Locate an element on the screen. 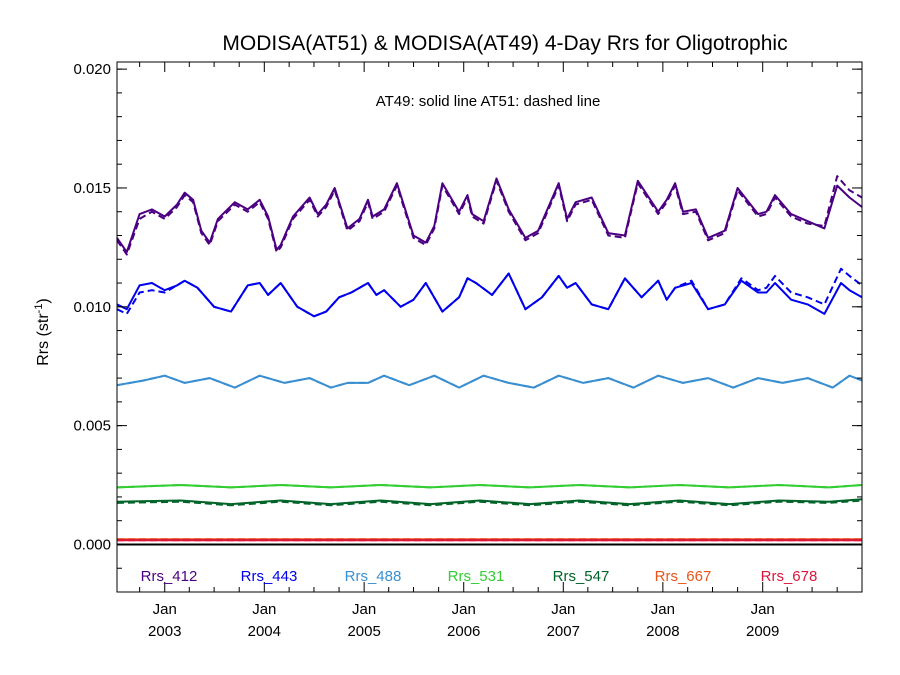  rrs-443-solid-line is located at coordinates (489, 295).